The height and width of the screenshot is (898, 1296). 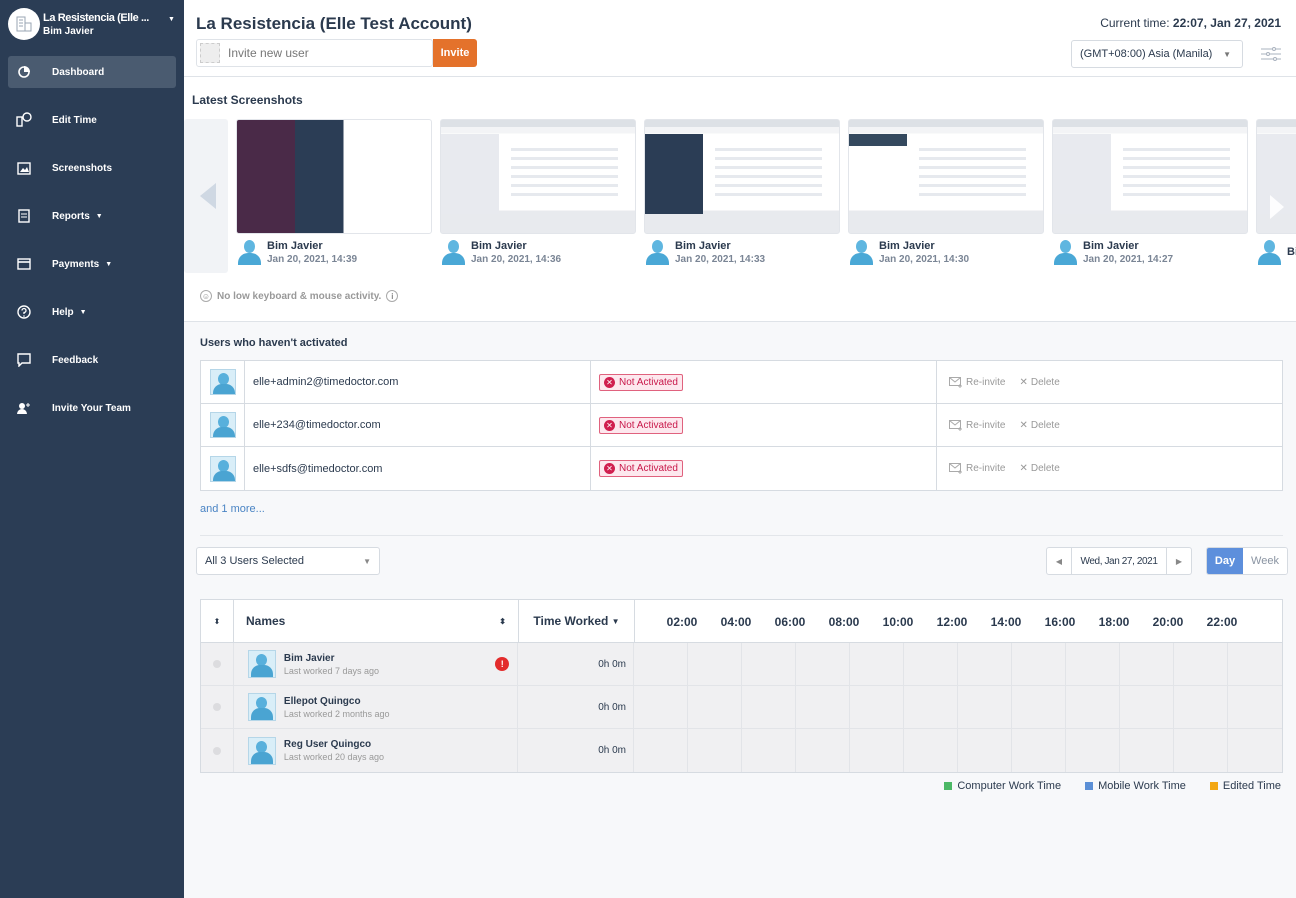 What do you see at coordinates (309, 658) in the screenshot?
I see `user-name: Bim Javier` at bounding box center [309, 658].